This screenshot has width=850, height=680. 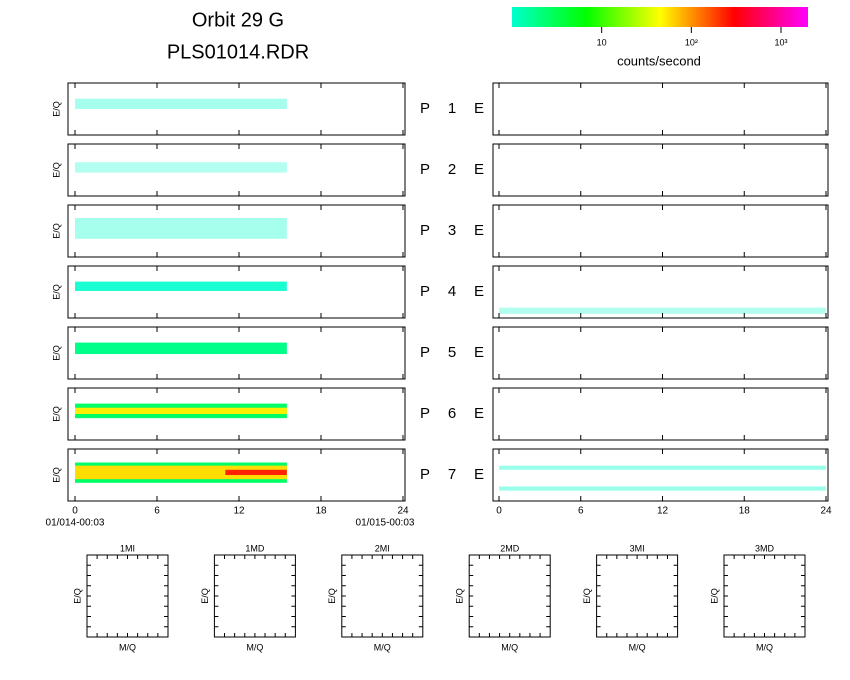 What do you see at coordinates (75, 523) in the screenshot?
I see `x-start-label: 01/014-00:03` at bounding box center [75, 523].